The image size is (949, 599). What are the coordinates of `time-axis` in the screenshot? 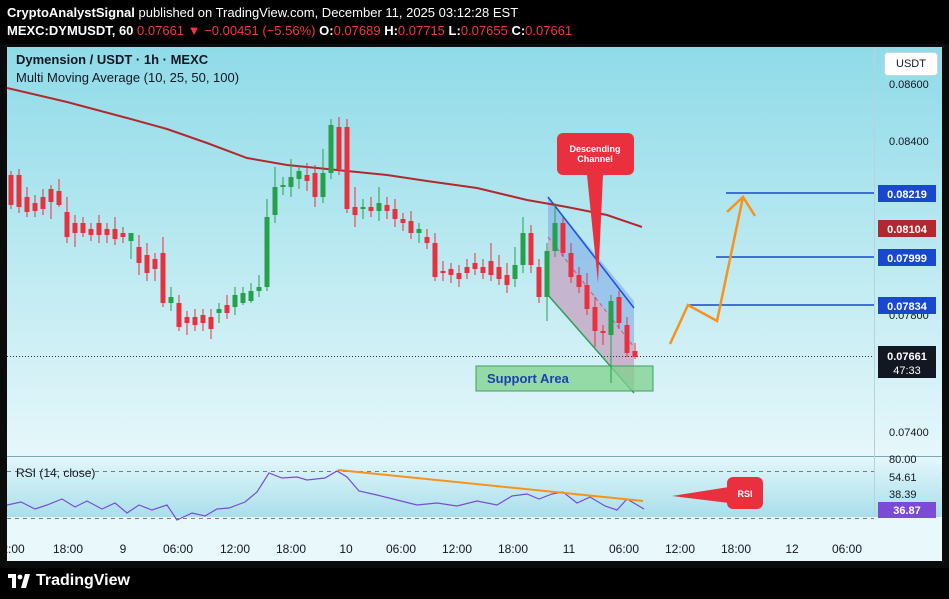 It's located at (474, 539).